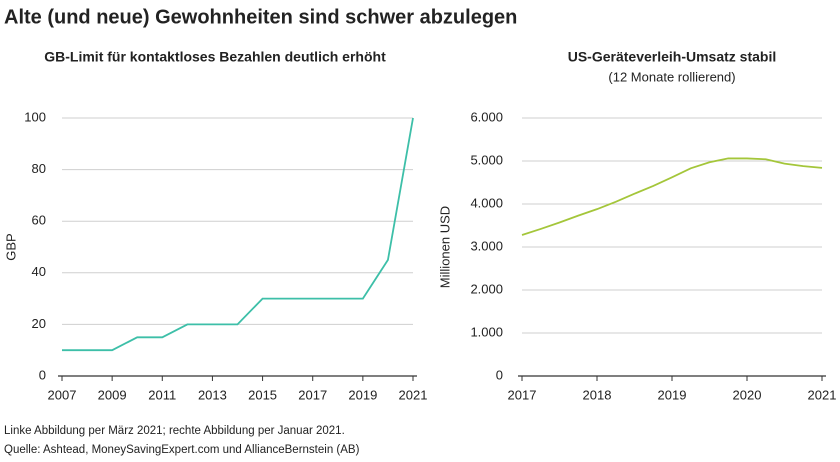 This screenshot has width=840, height=462. I want to click on chart-subtitle: (12 Monate rollierend), so click(671, 76).